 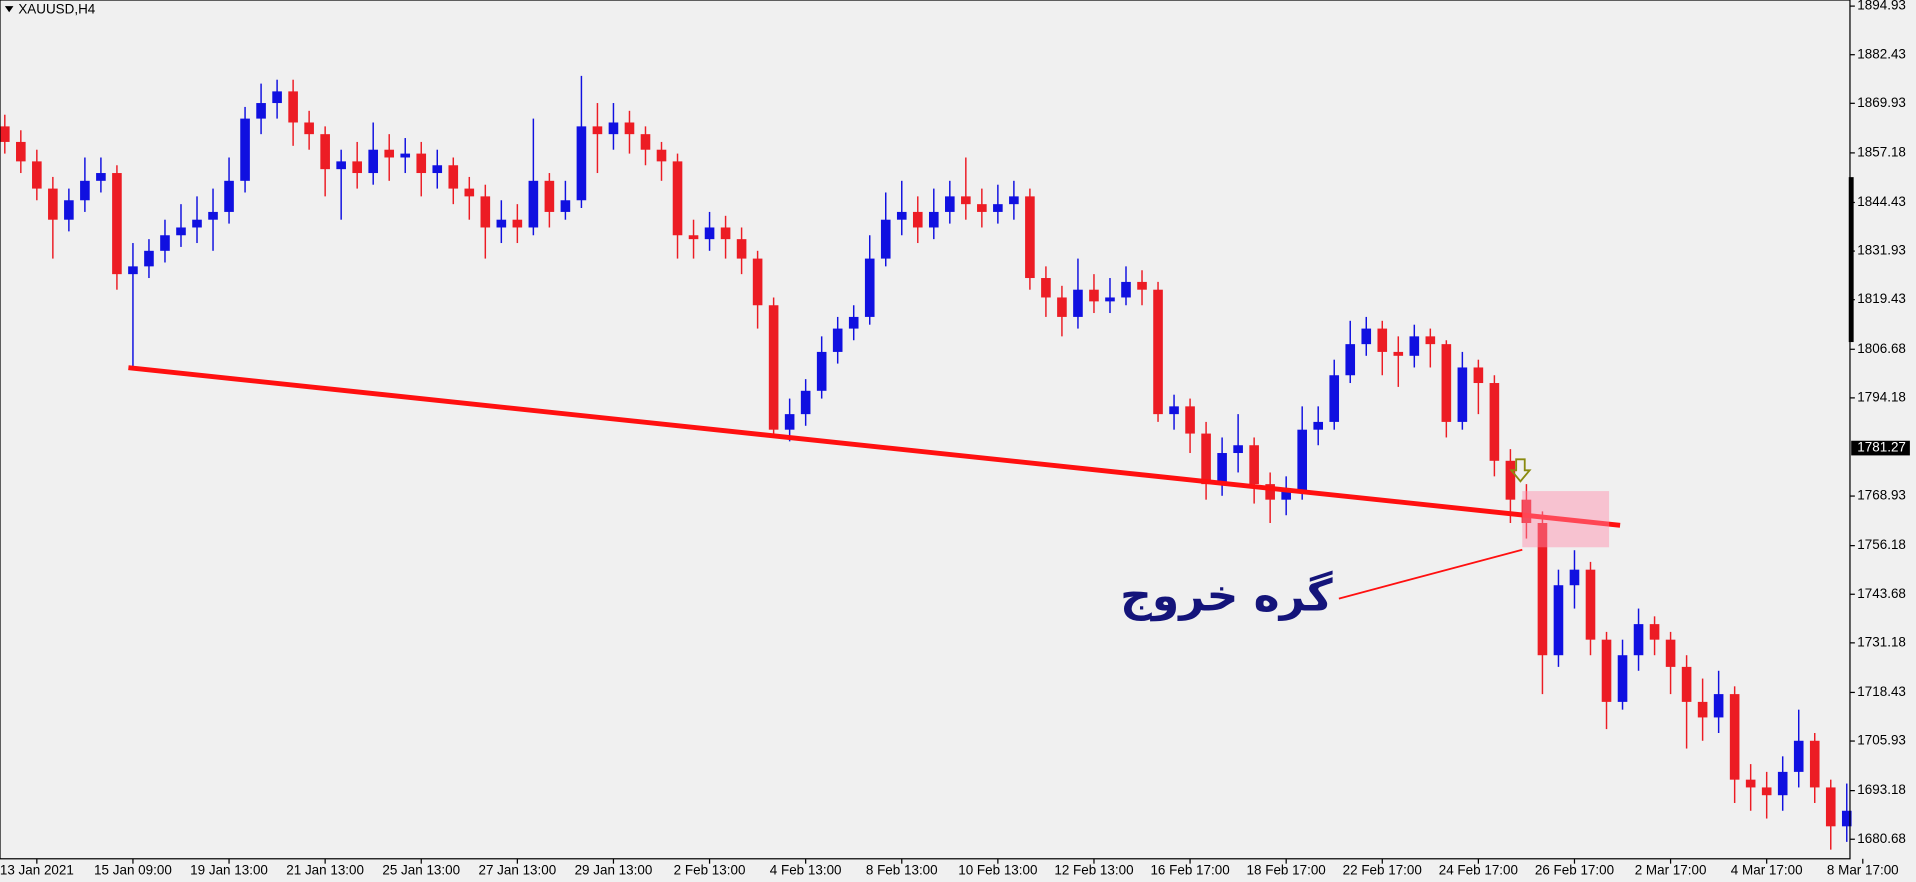 I want to click on x-tick-label: 25 Jan 13:00, so click(x=421, y=870).